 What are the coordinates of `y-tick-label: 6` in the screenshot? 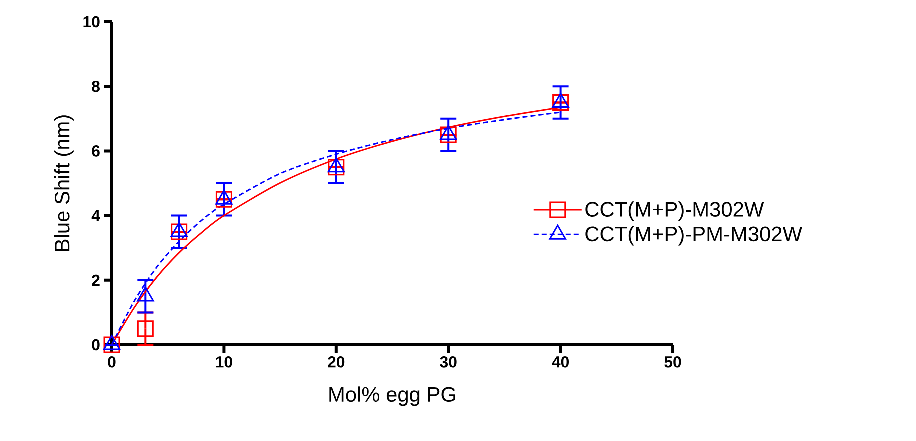 It's located at (96, 151).